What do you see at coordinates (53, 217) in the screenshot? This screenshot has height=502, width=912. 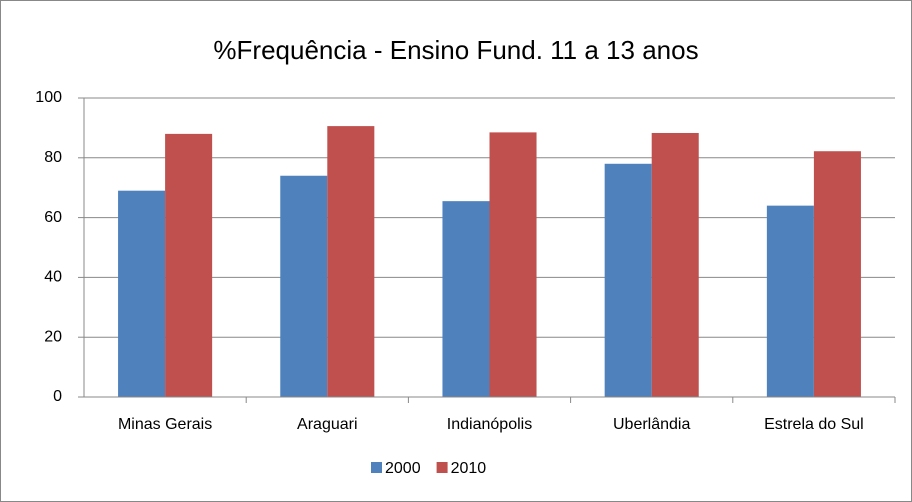 I see `y-tick-label: 60` at bounding box center [53, 217].